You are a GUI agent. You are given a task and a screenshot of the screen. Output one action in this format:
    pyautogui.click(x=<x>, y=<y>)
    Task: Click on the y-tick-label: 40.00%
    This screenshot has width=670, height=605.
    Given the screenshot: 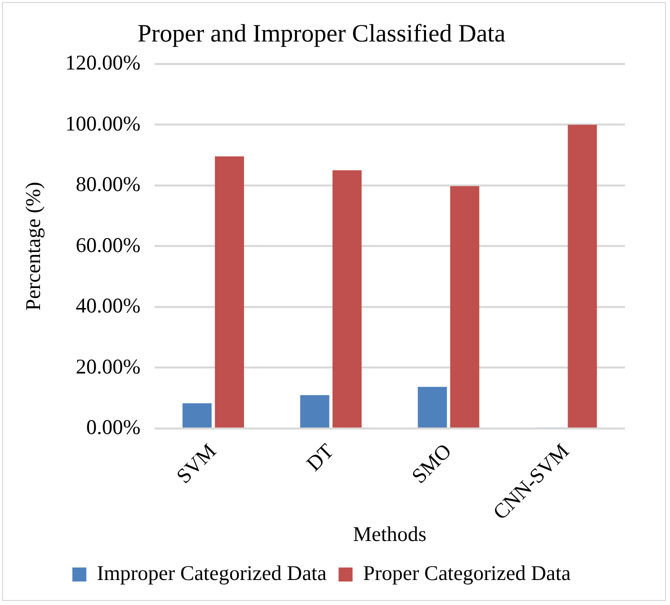 What is the action you would take?
    pyautogui.click(x=108, y=306)
    